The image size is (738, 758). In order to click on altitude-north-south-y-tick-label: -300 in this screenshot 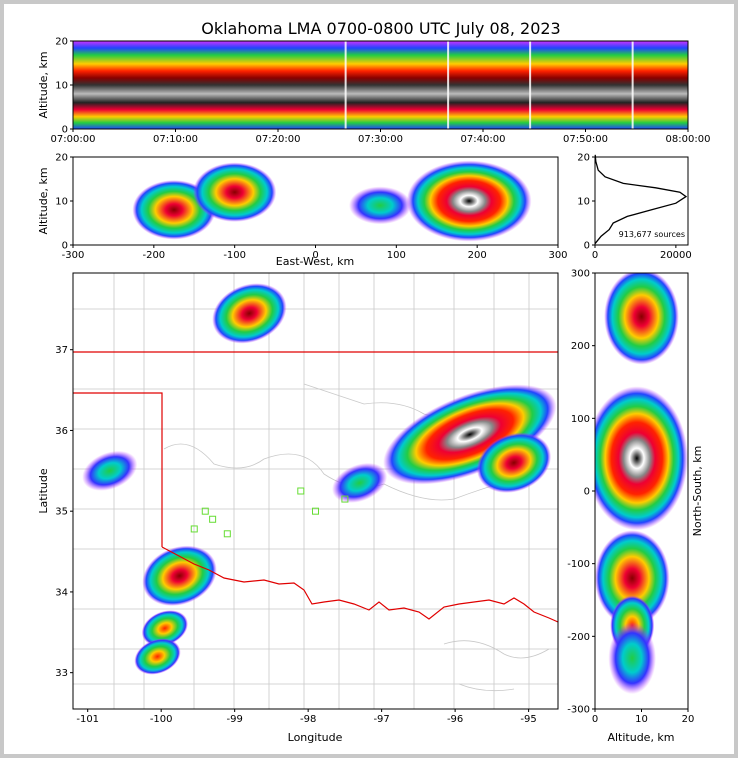, I will do `click(578, 710)`.